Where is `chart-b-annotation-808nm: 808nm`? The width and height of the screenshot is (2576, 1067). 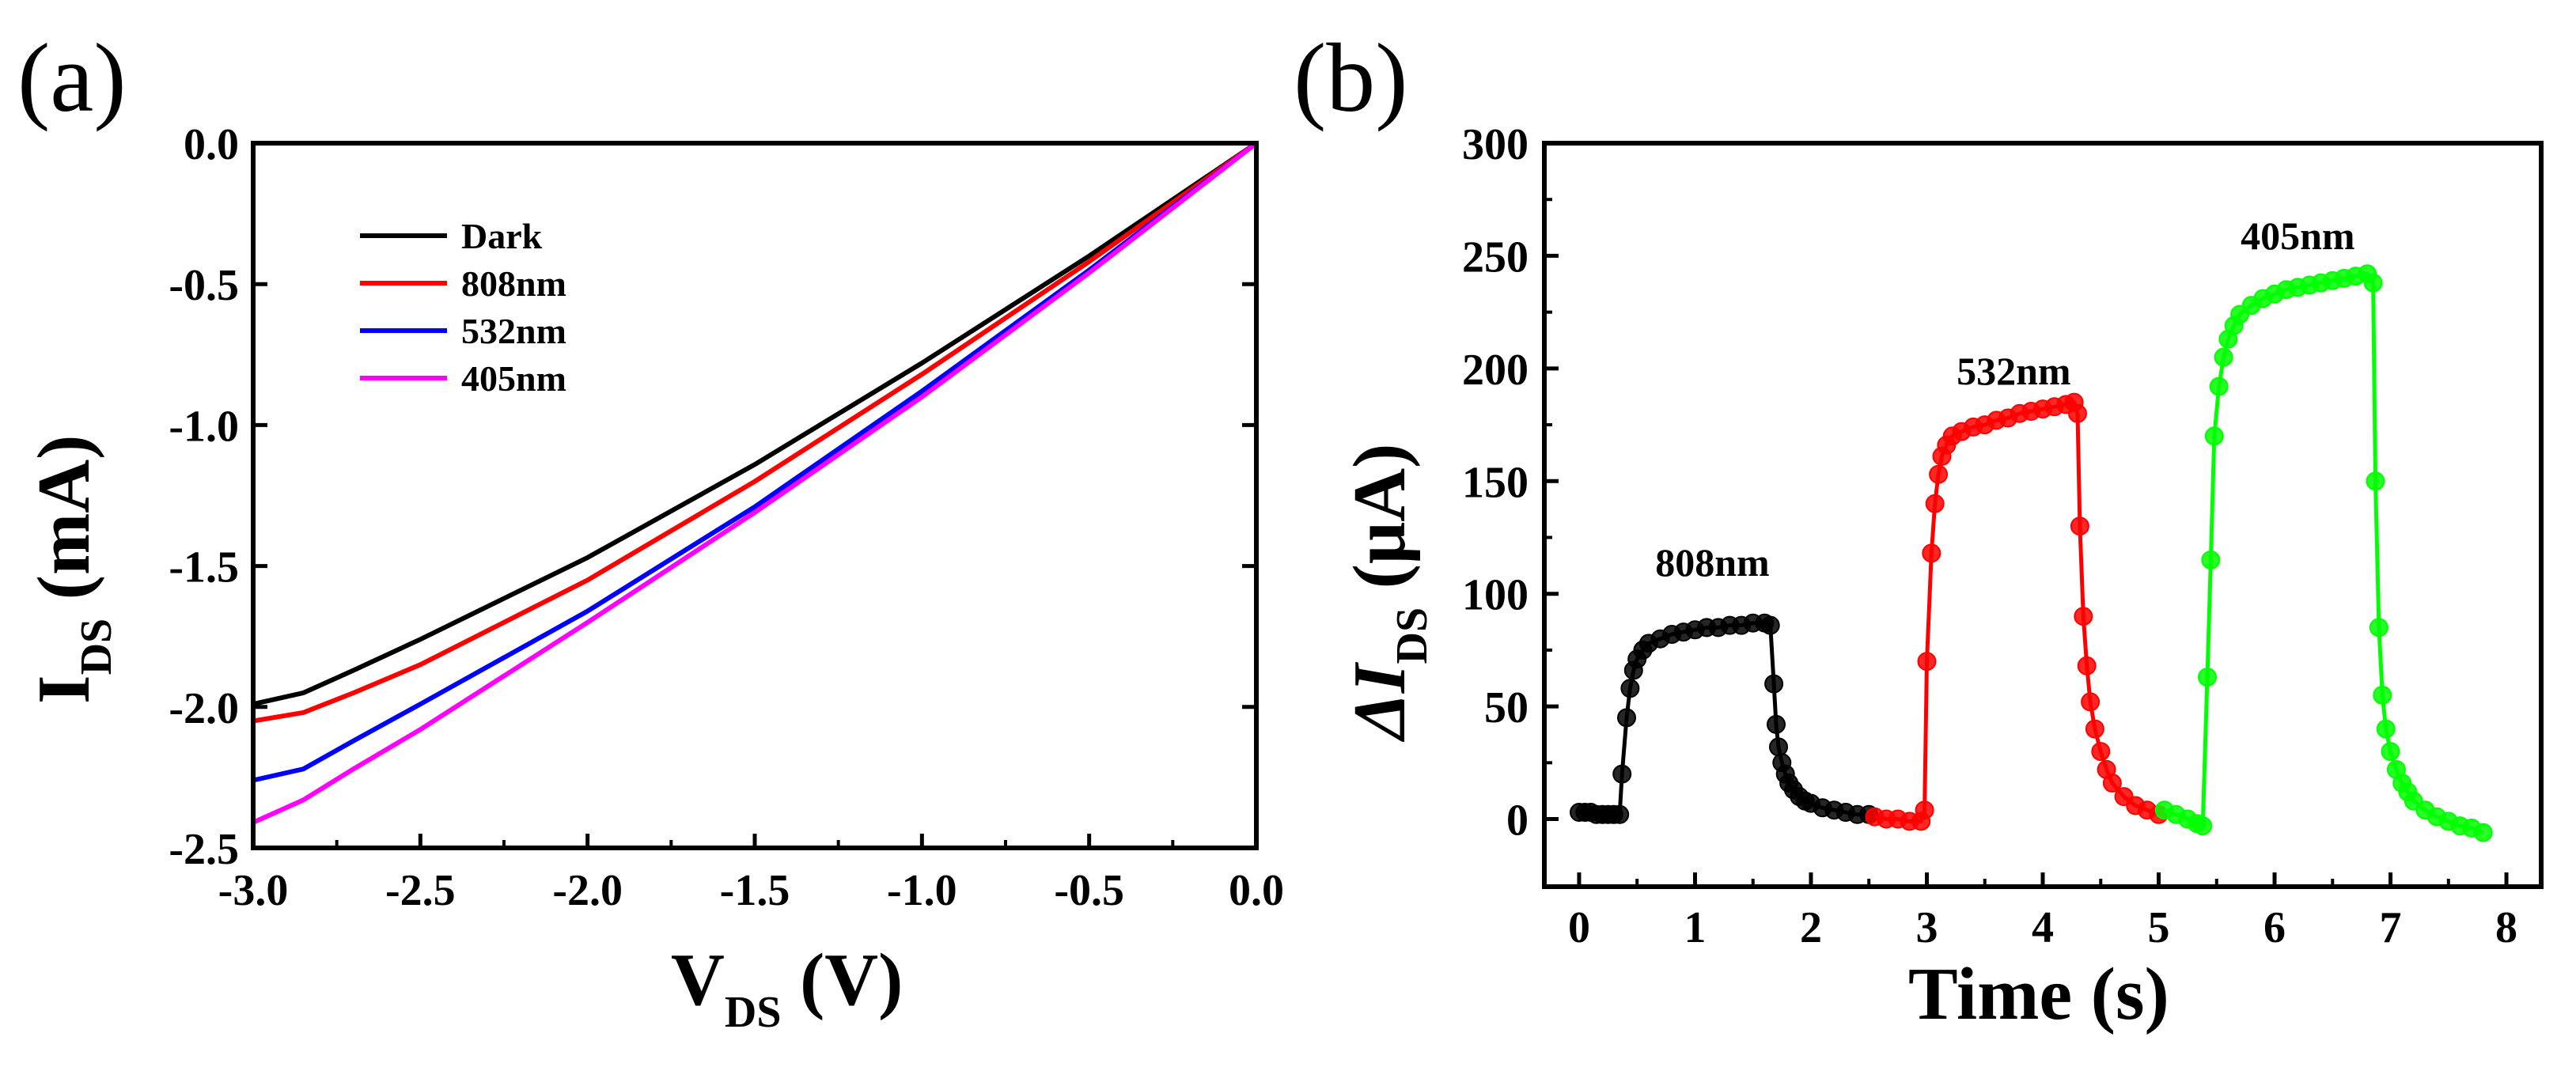 chart-b-annotation-808nm: 808nm is located at coordinates (1712, 562).